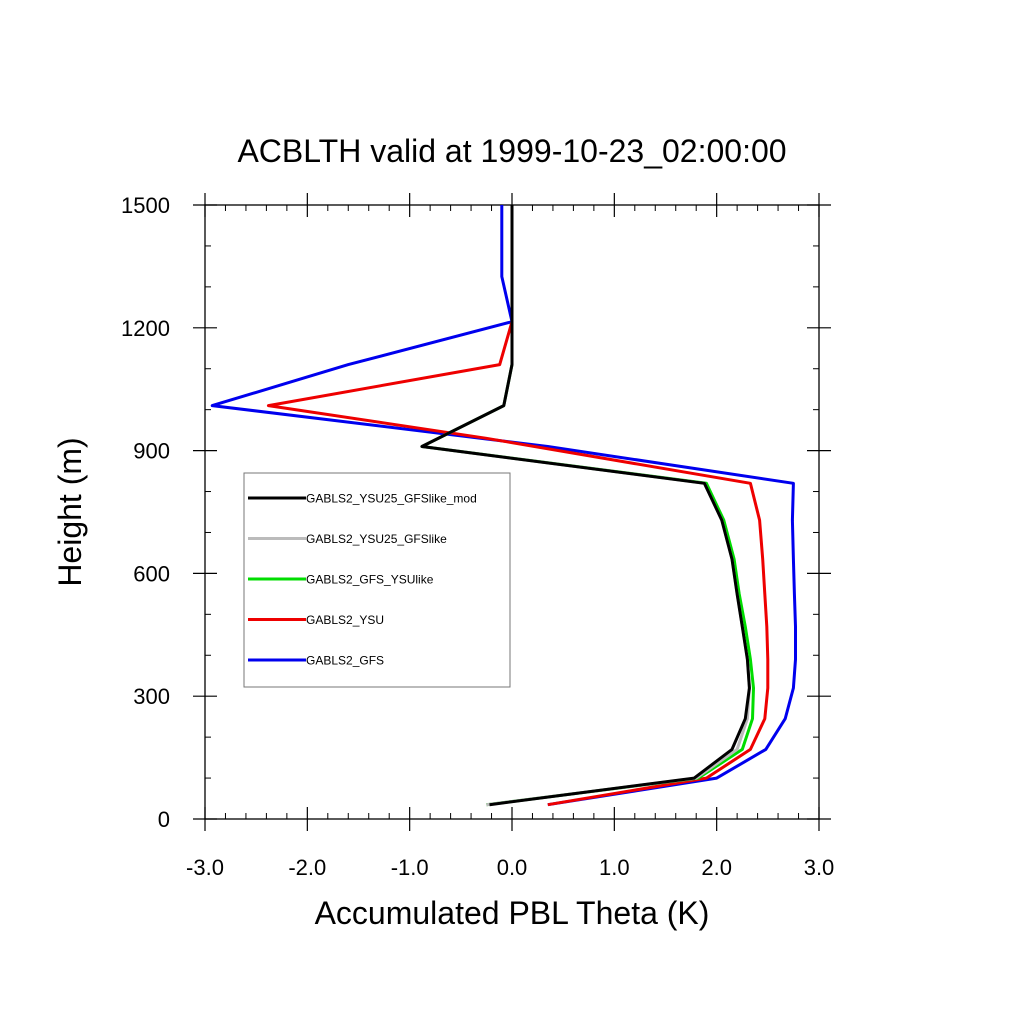  I want to click on x-tick-label: -1.0, so click(410, 867).